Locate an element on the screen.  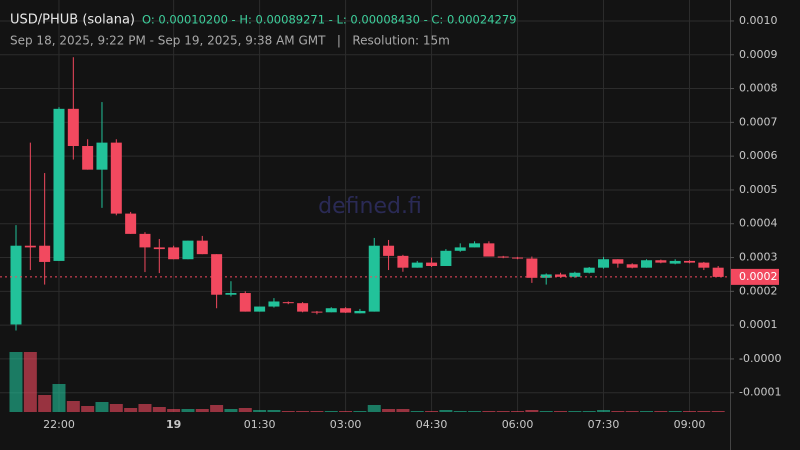
x-tick-label: 22:00 is located at coordinates (59, 424).